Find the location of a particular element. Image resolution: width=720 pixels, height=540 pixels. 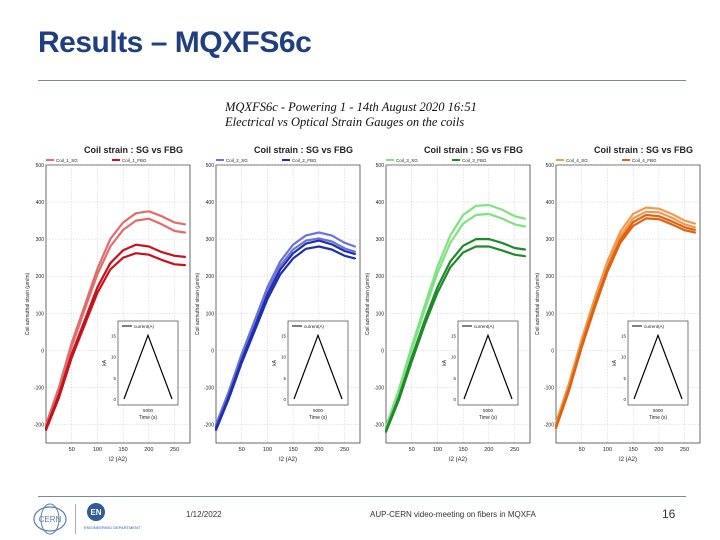

footer-divider is located at coordinates (362, 496).